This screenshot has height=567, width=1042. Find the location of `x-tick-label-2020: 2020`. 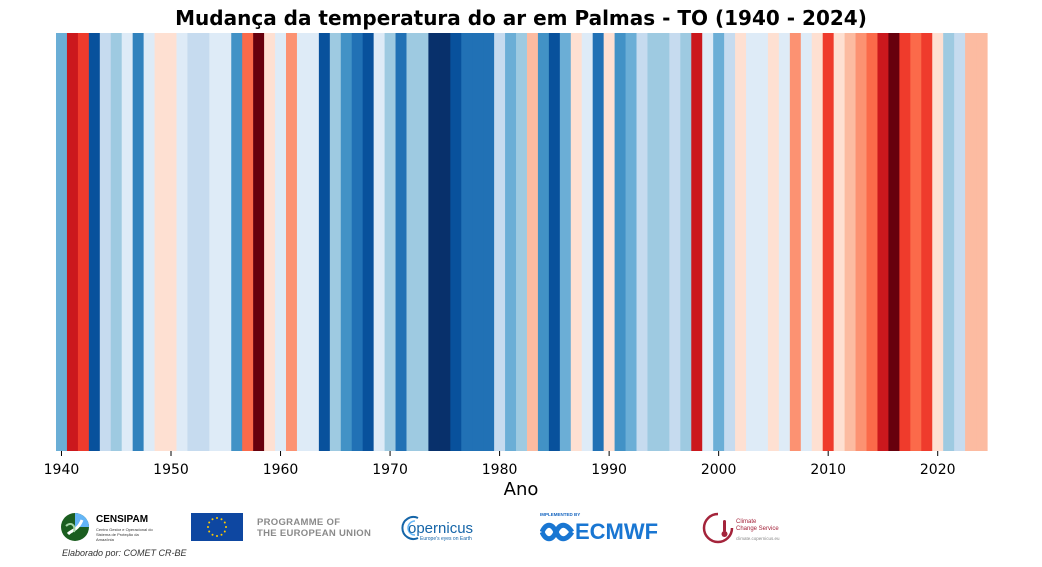

x-tick-label-2020: 2020 is located at coordinates (938, 470).